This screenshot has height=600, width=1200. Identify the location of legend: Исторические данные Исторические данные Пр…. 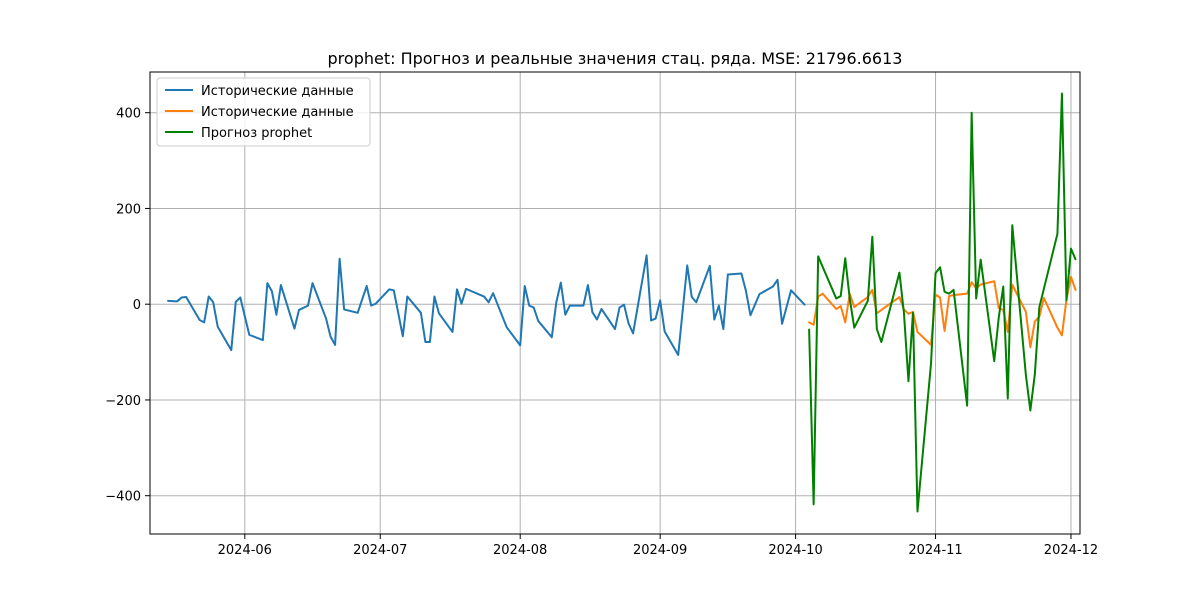
(263, 112).